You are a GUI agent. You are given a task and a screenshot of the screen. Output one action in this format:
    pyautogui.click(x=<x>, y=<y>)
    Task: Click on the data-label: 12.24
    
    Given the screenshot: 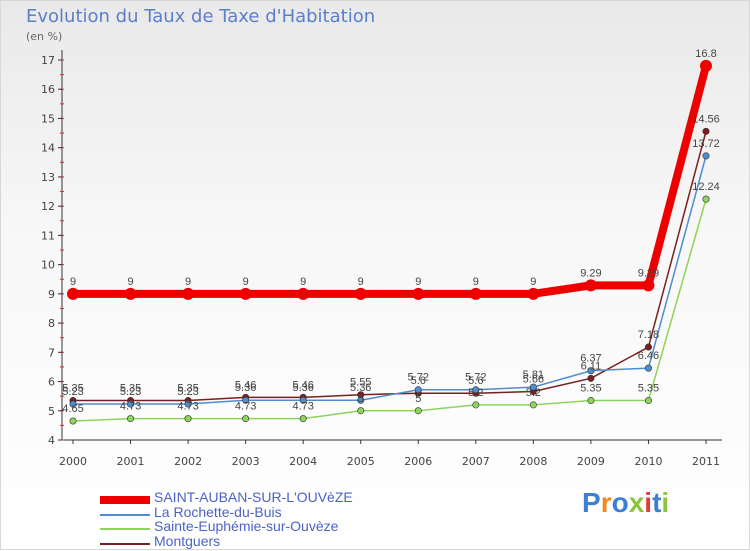 What is the action you would take?
    pyautogui.click(x=706, y=187)
    